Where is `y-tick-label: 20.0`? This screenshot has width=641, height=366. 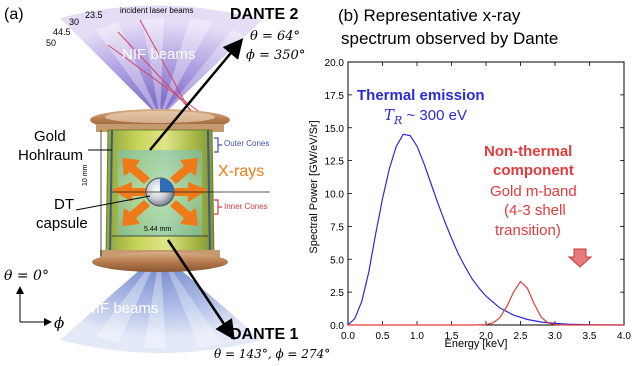 y-tick-label: 20.0 is located at coordinates (335, 63).